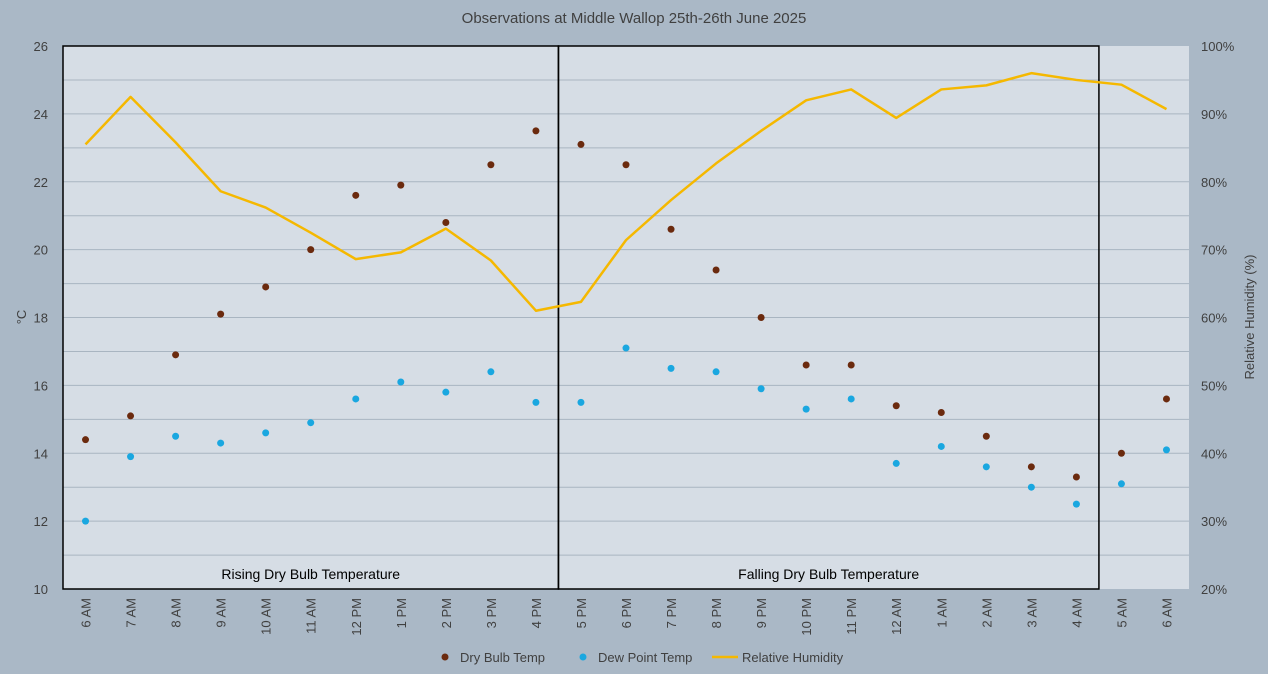 The width and height of the screenshot is (1268, 674). I want to click on x-tick-label: 8 AM, so click(176, 613).